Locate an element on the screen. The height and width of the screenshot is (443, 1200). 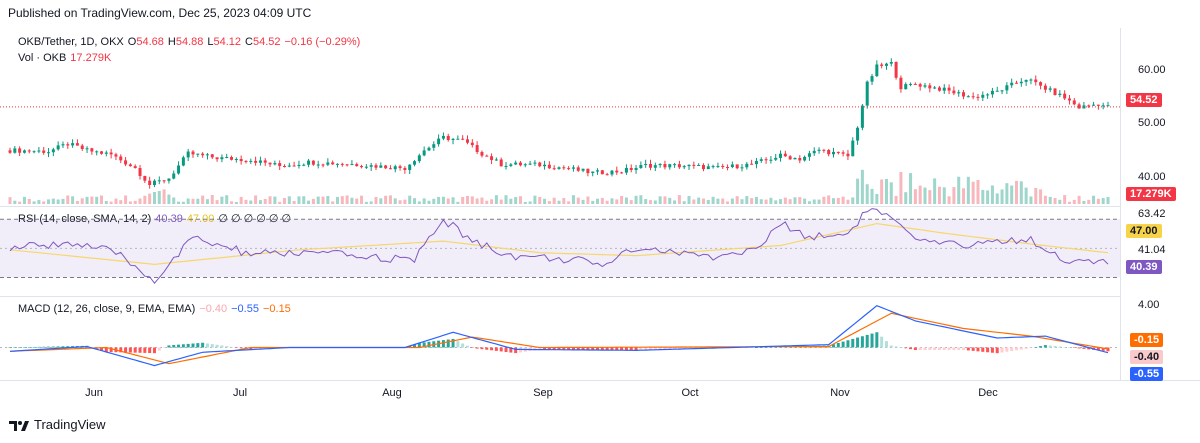
brand-footer: TradingView is located at coordinates (57, 424).